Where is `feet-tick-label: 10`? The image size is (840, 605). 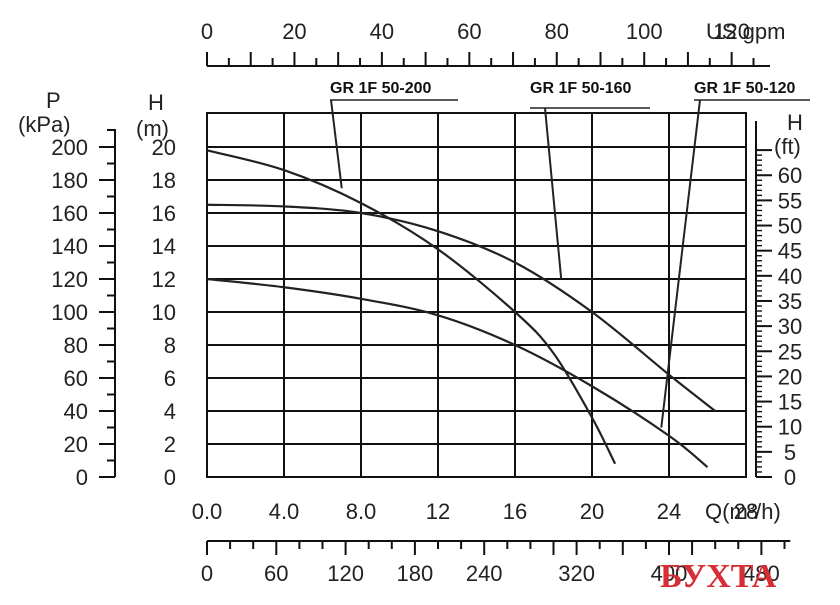 feet-tick-label: 10 is located at coordinates (790, 427).